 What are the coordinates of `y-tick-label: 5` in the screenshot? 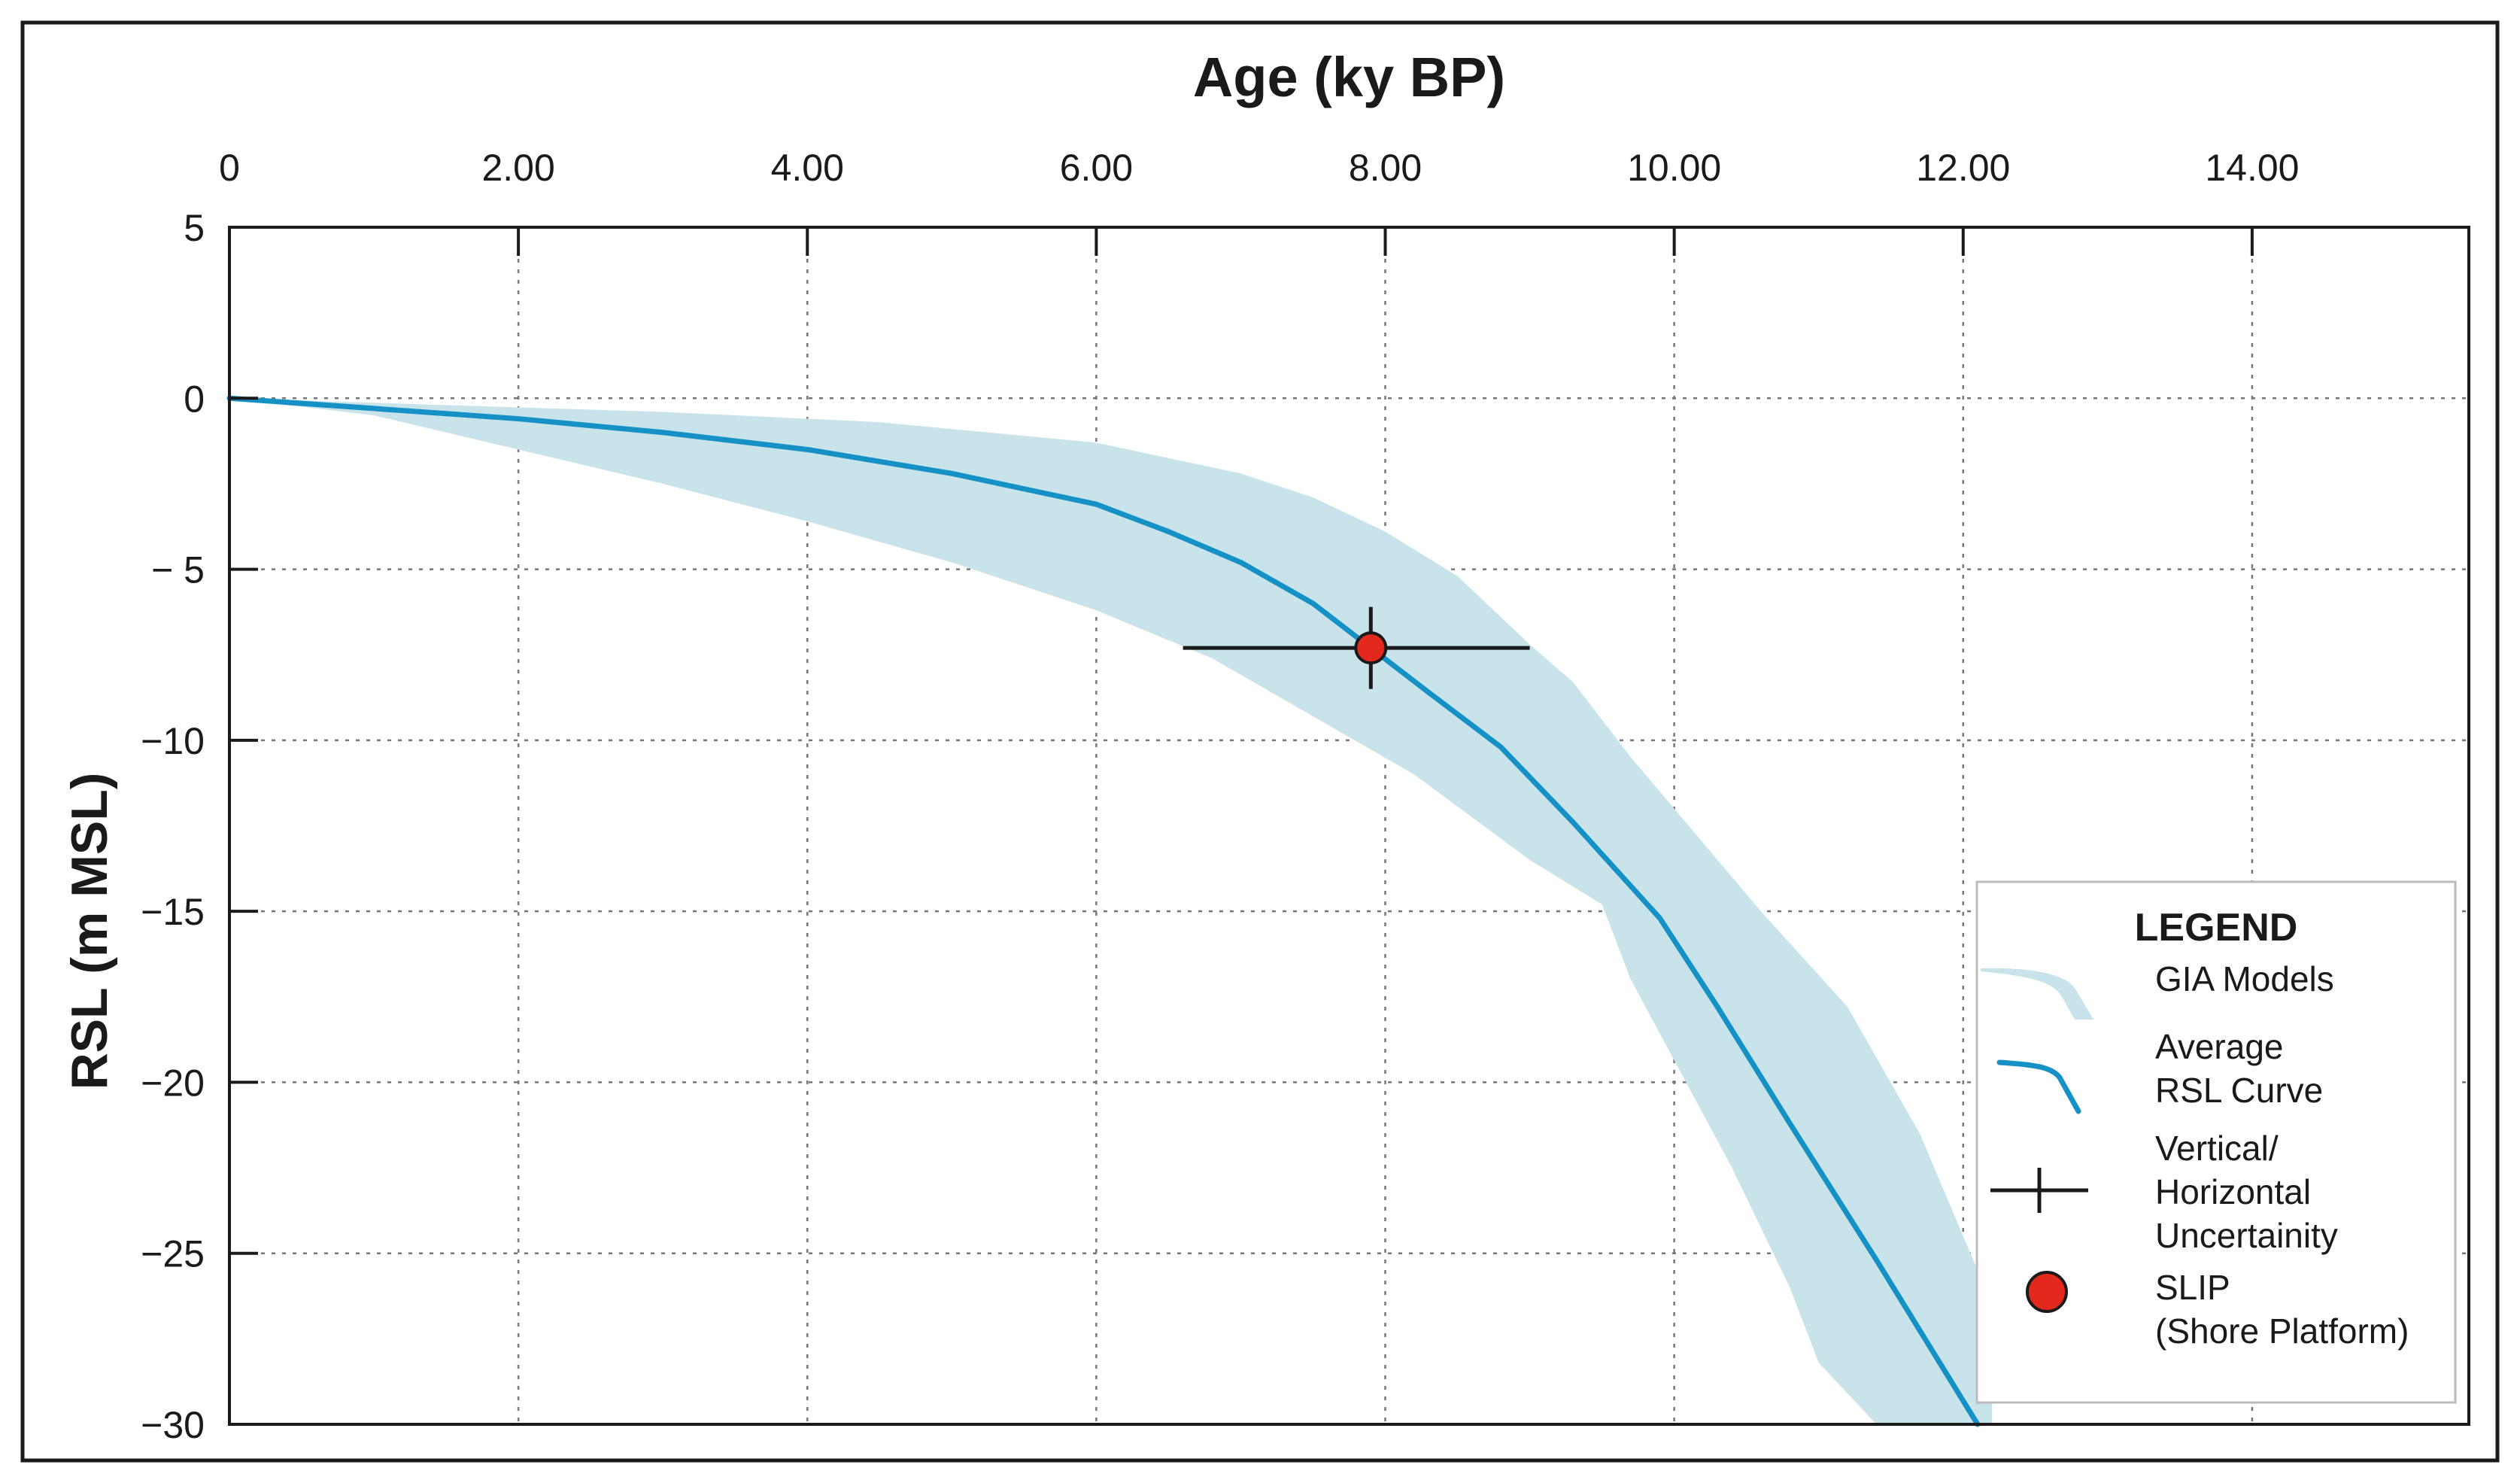 It's located at (194, 228).